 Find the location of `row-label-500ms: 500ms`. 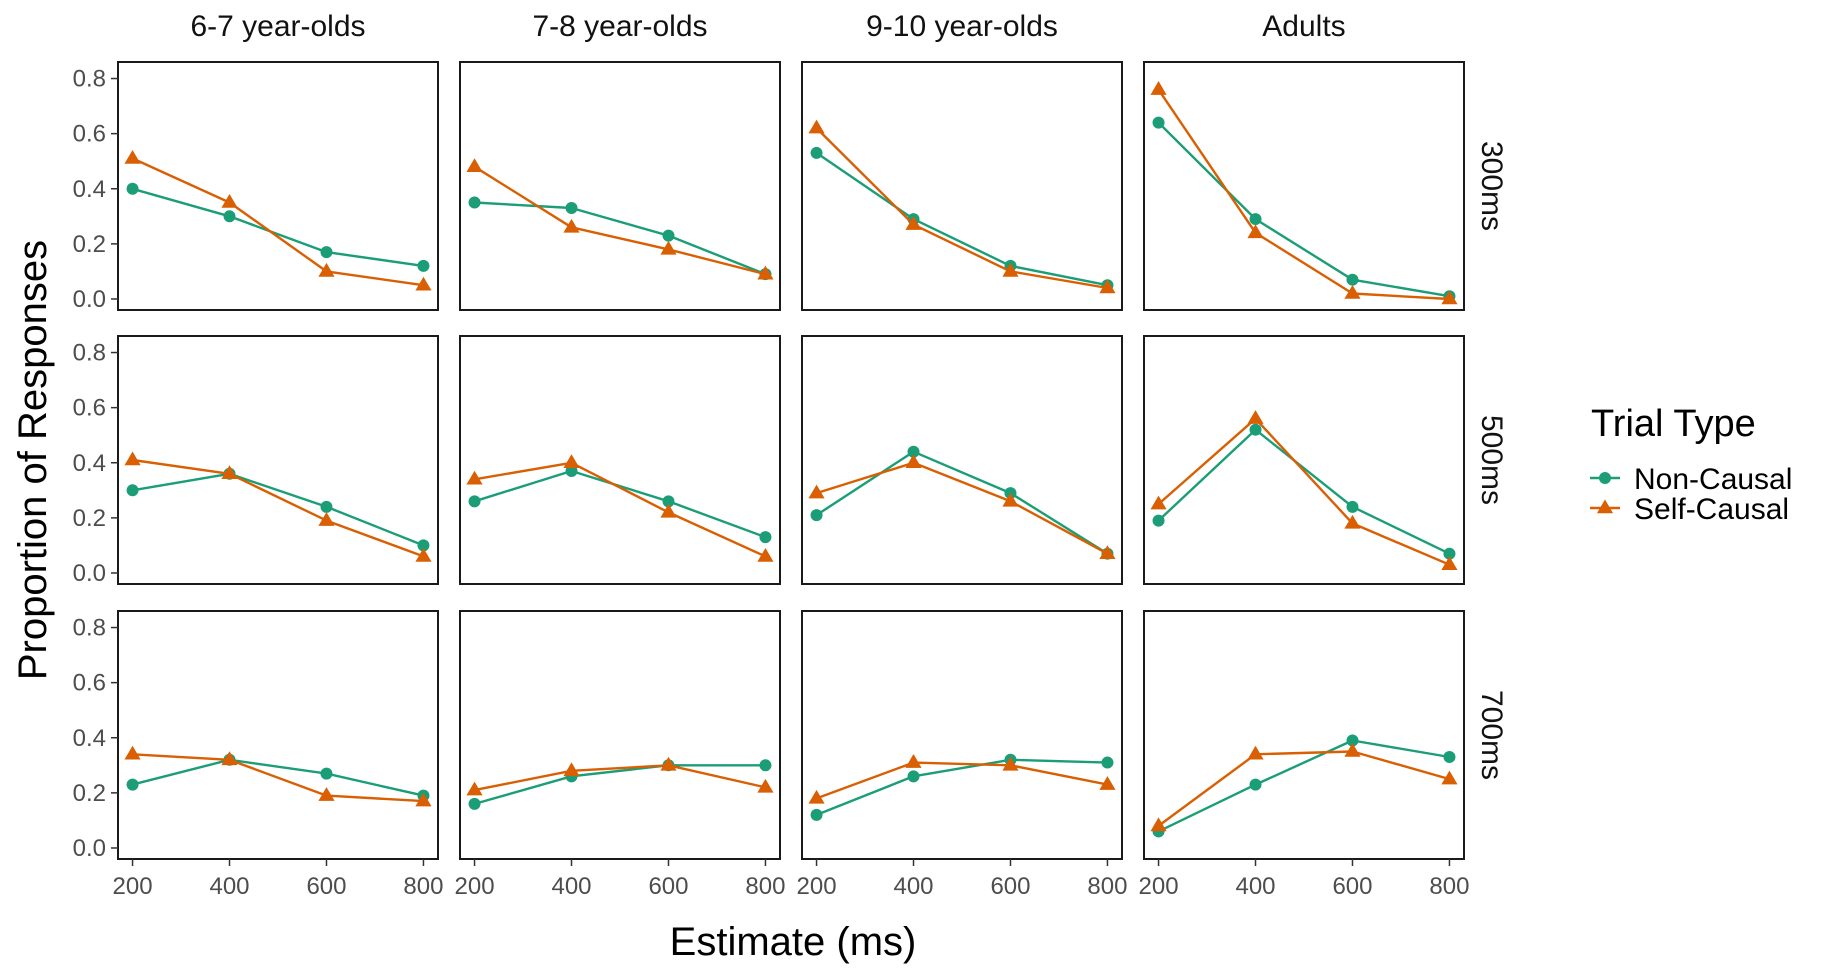

row-label-500ms: 500ms is located at coordinates (1491, 460).